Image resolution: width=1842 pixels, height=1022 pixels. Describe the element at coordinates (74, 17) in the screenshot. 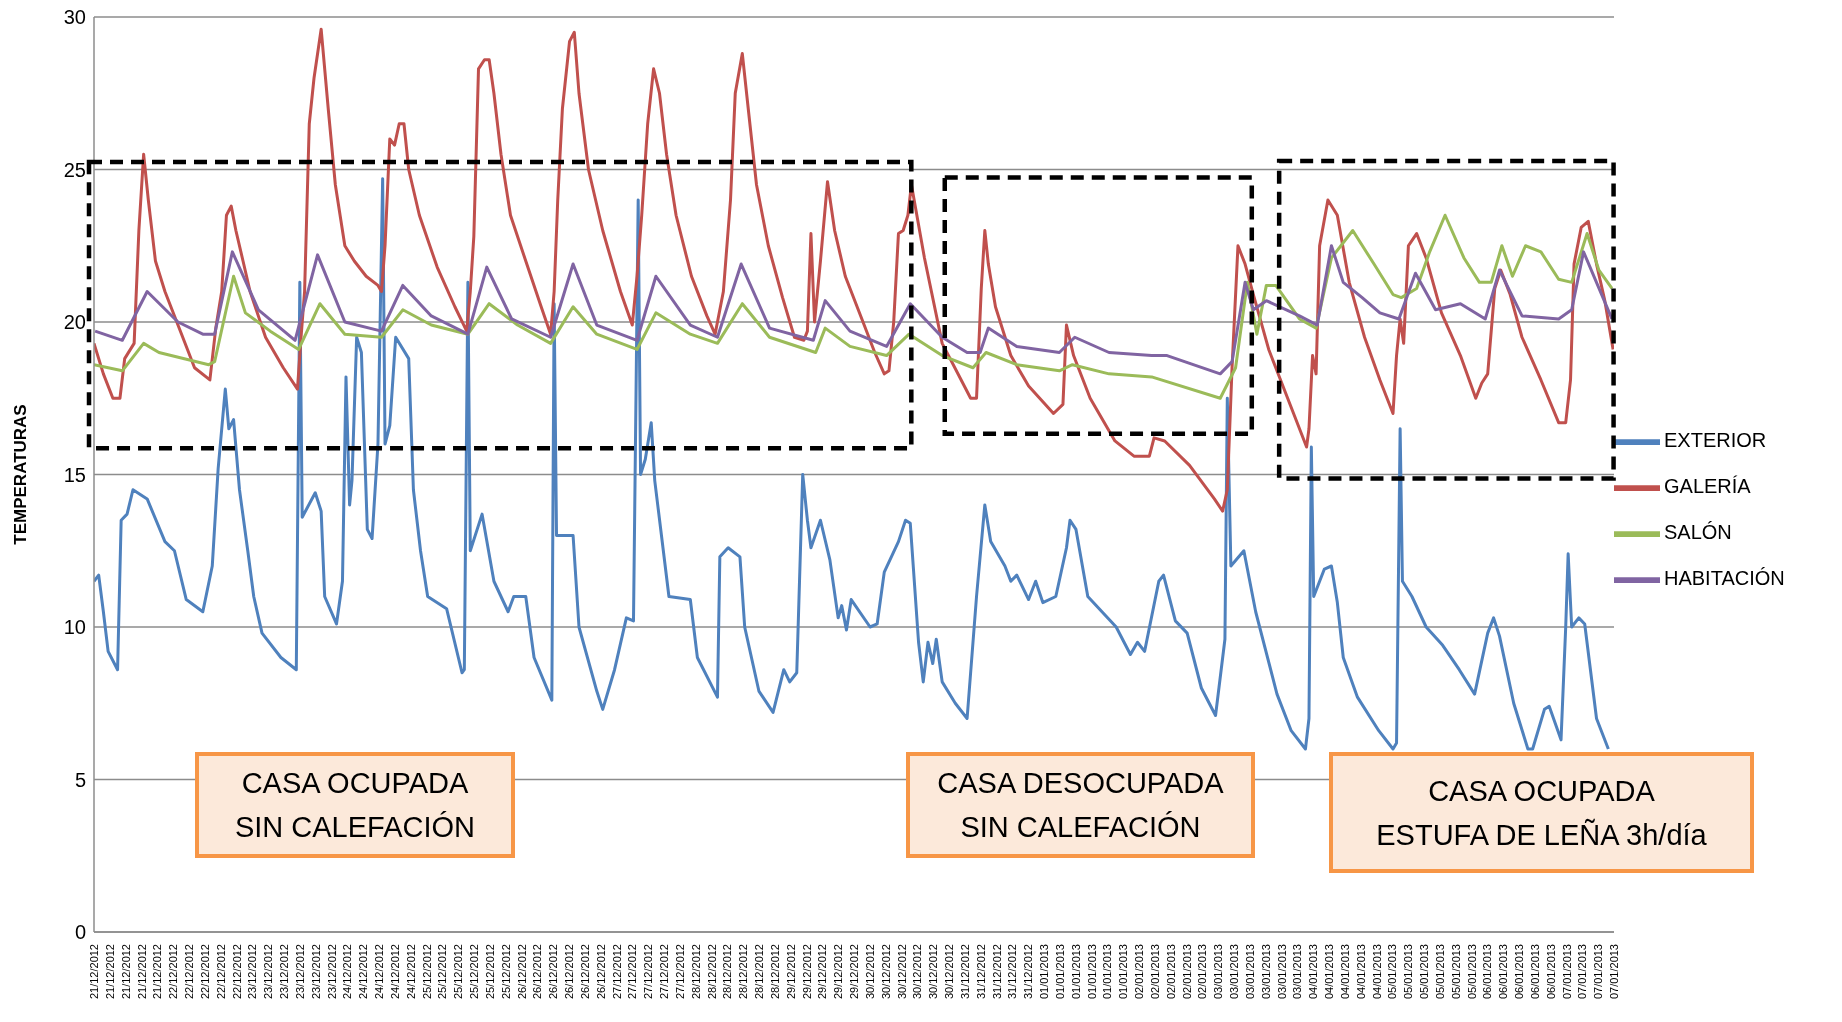

I see `y-tick-label: 30` at that location.